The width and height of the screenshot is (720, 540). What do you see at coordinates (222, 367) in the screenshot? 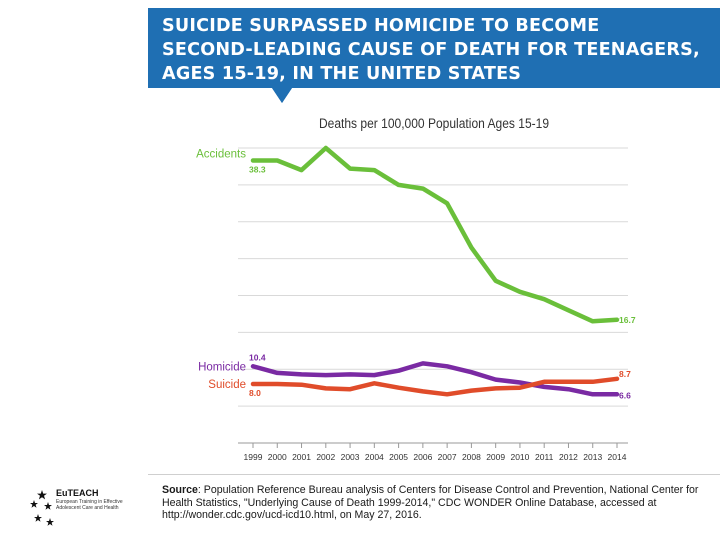
I see `series-name-label-homicide: Homicide` at bounding box center [222, 367].